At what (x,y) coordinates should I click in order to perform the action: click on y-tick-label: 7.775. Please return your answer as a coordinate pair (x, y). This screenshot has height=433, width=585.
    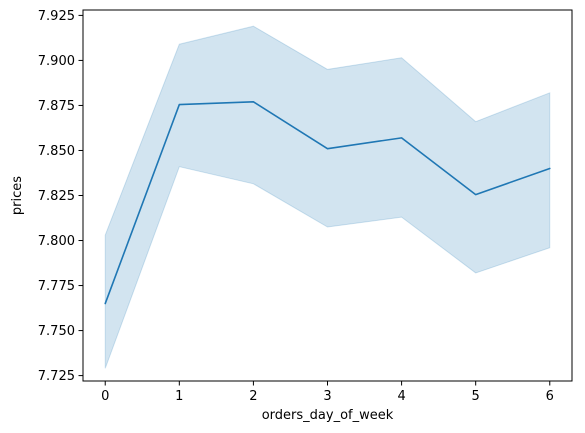
    Looking at the image, I should click on (56, 286).